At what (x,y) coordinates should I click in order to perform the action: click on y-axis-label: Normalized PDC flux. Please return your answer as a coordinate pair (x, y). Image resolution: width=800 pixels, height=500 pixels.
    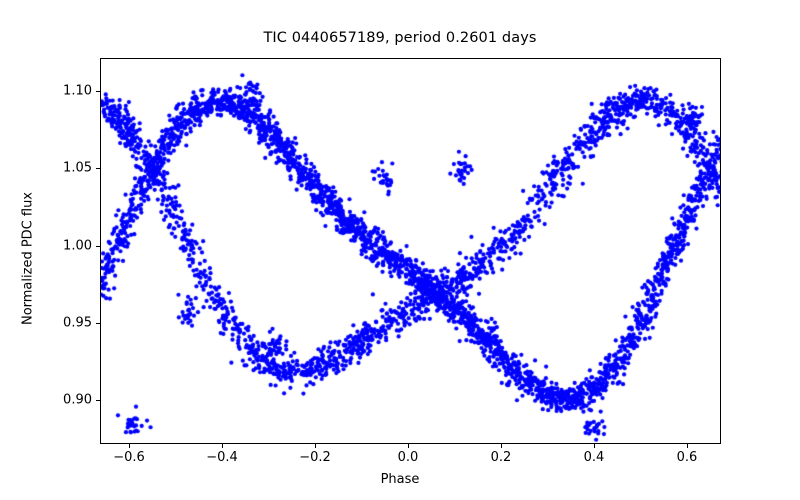
    Looking at the image, I should click on (28, 258).